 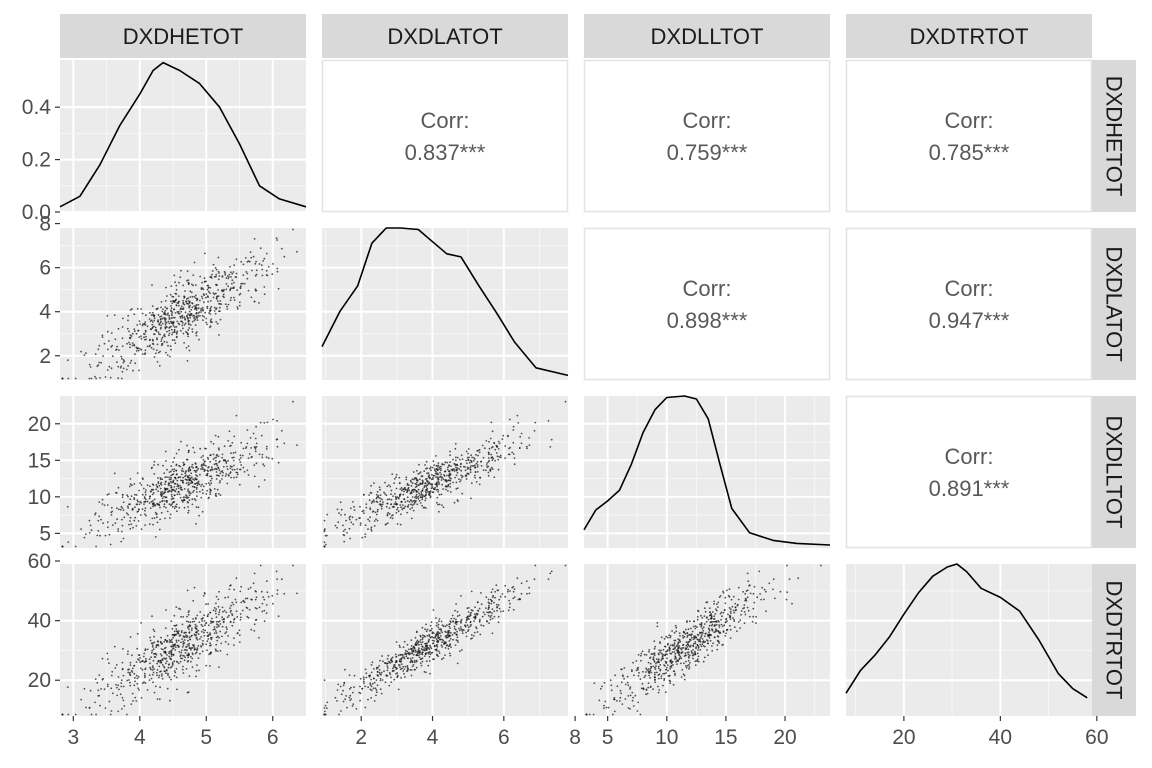 What do you see at coordinates (445, 36) in the screenshot?
I see `strip-dxdlatot` at bounding box center [445, 36].